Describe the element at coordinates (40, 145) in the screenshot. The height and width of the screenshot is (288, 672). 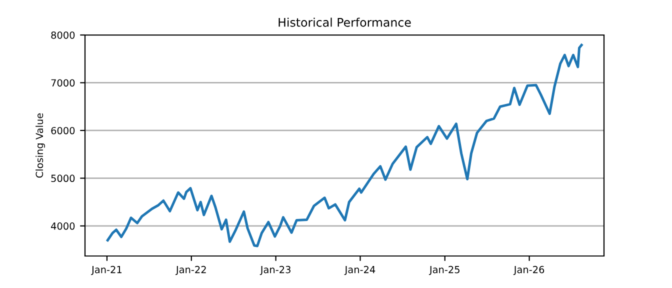
I see `y-axis-title: Closing Value` at that location.